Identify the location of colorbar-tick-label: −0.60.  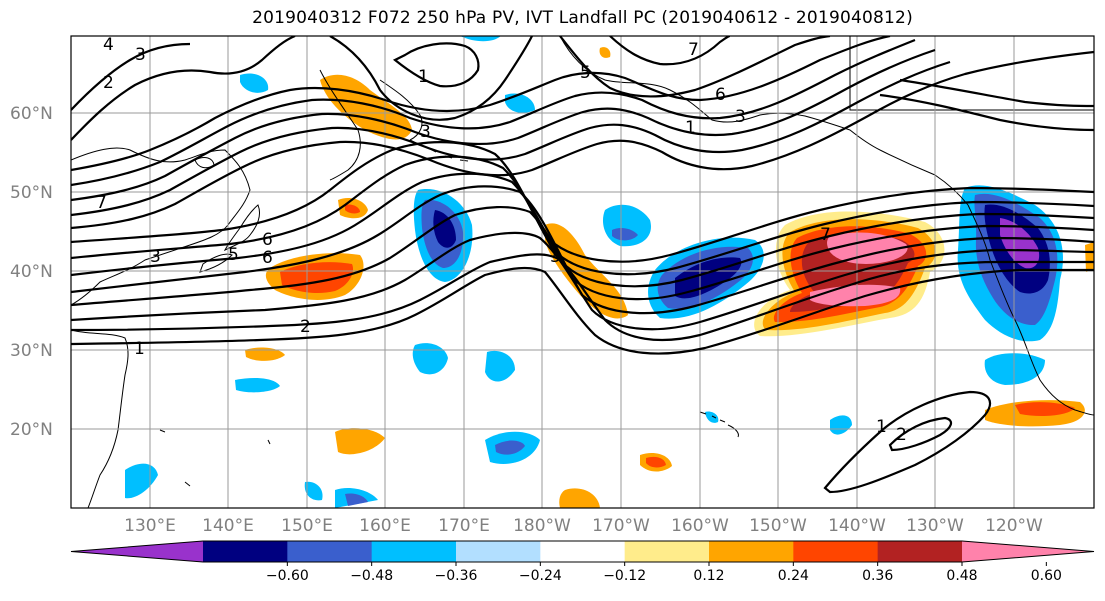
(287, 576).